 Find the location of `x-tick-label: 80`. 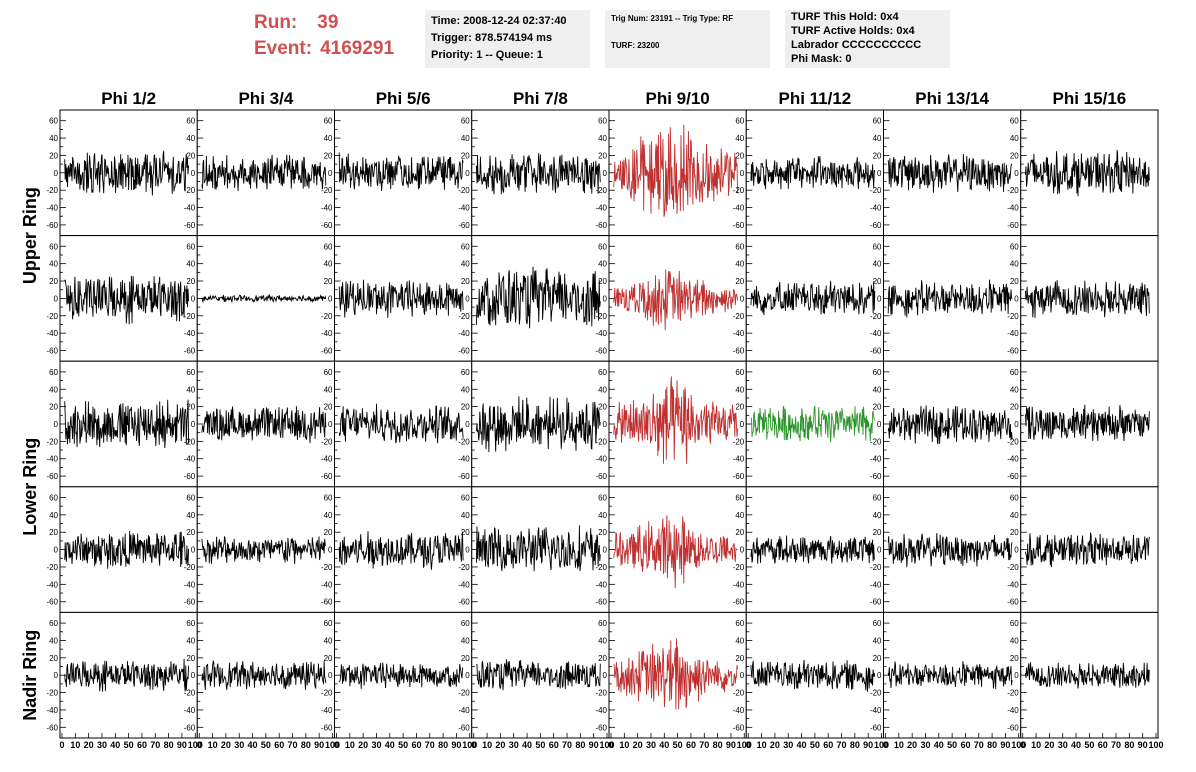

x-tick-label: 80 is located at coordinates (718, 745).